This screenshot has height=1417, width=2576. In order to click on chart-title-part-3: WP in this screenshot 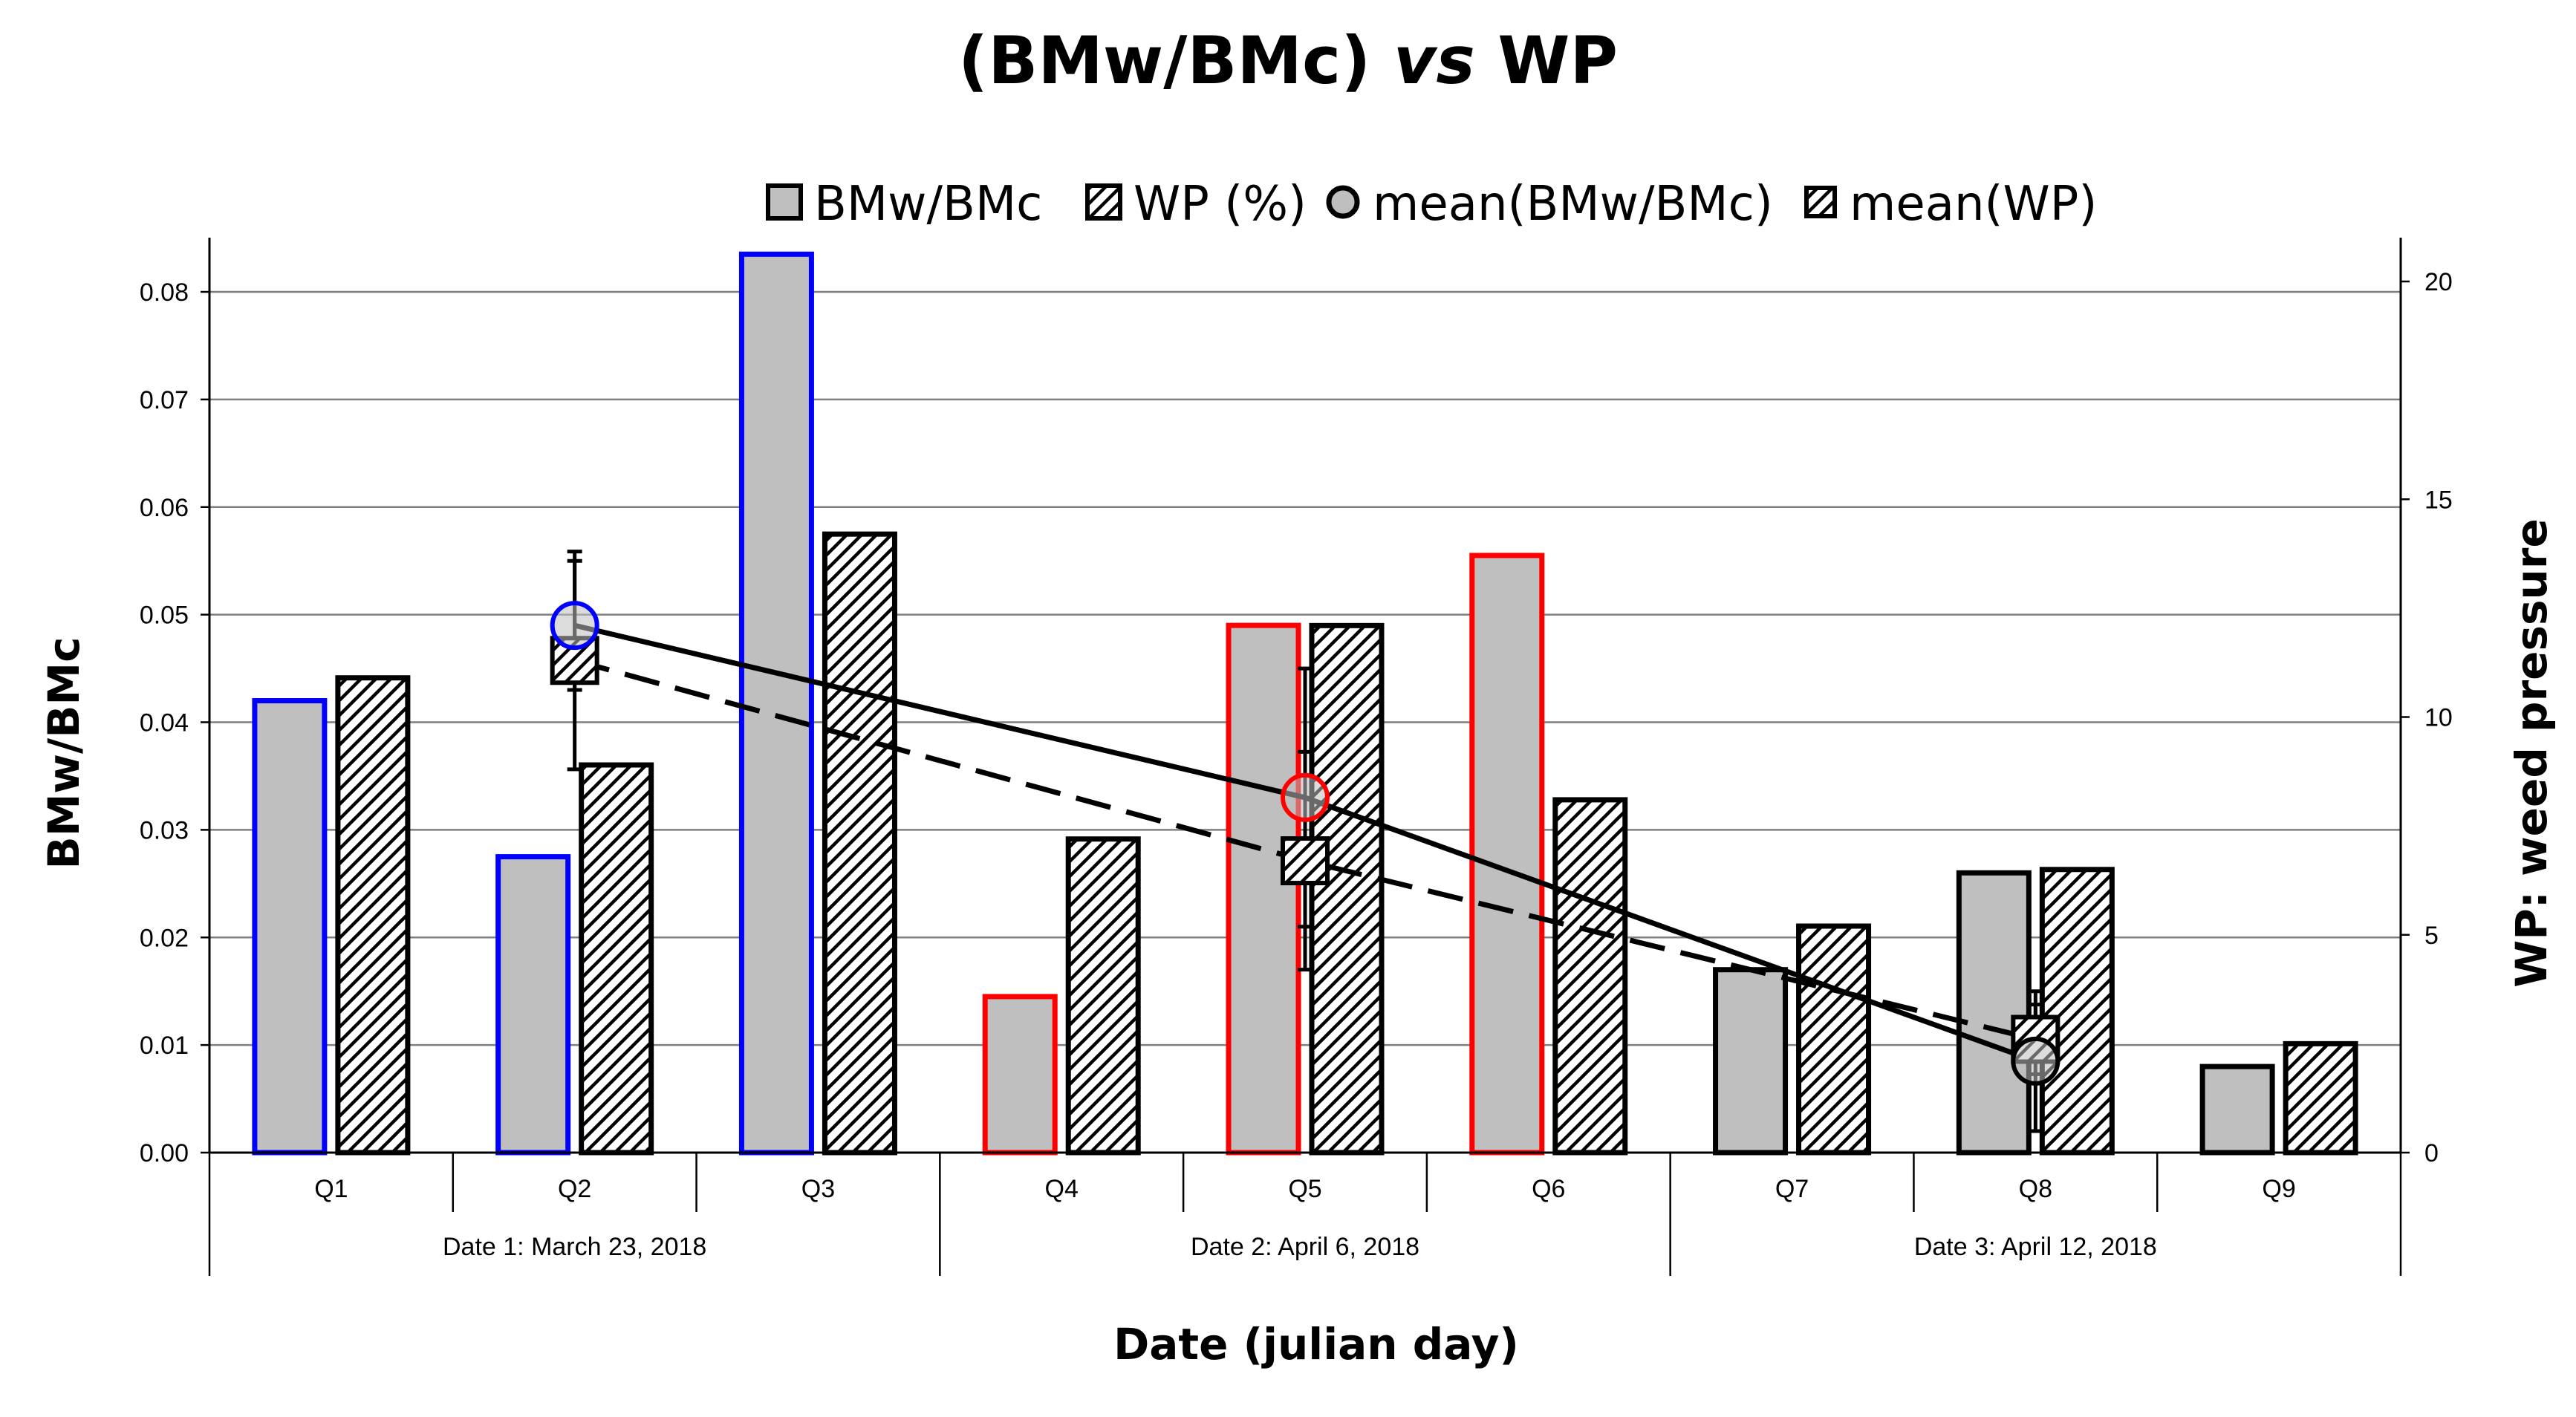, I will do `click(1546, 61)`.